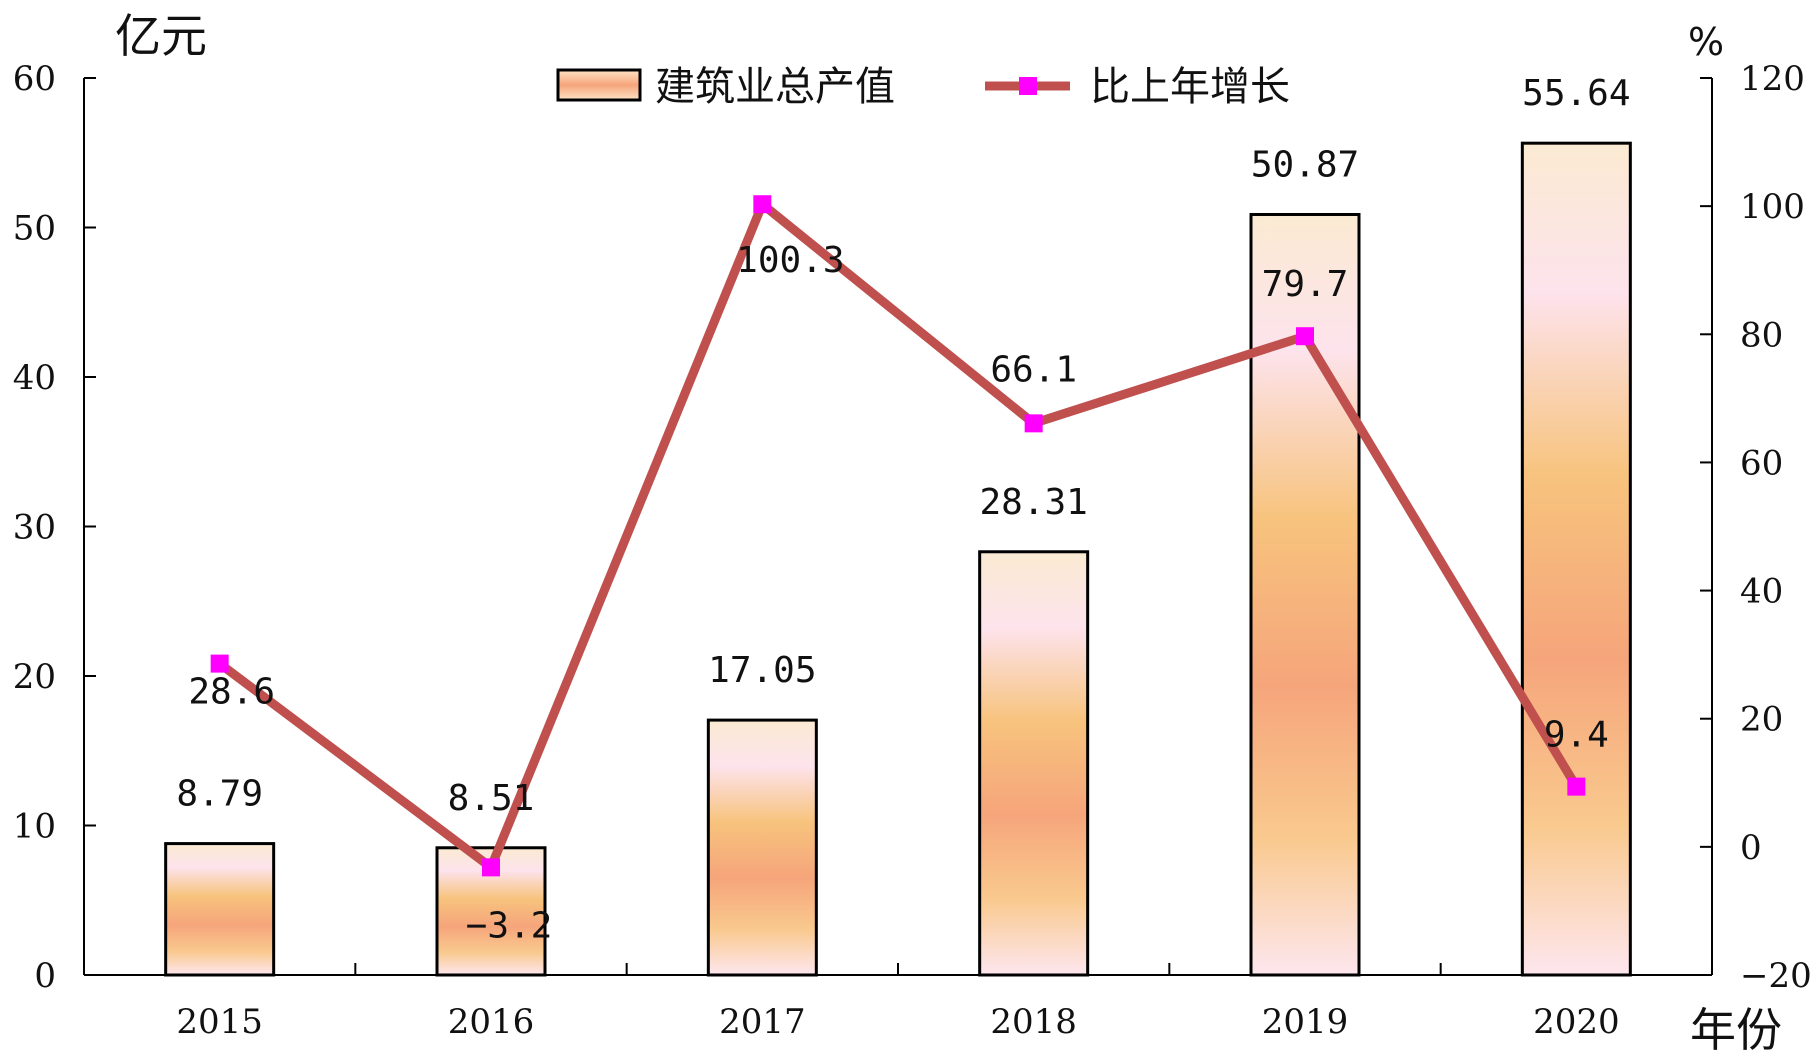 Image resolution: width=1818 pixels, height=1057 pixels. I want to click on y-left-axis-label: 亿元, so click(161, 36).